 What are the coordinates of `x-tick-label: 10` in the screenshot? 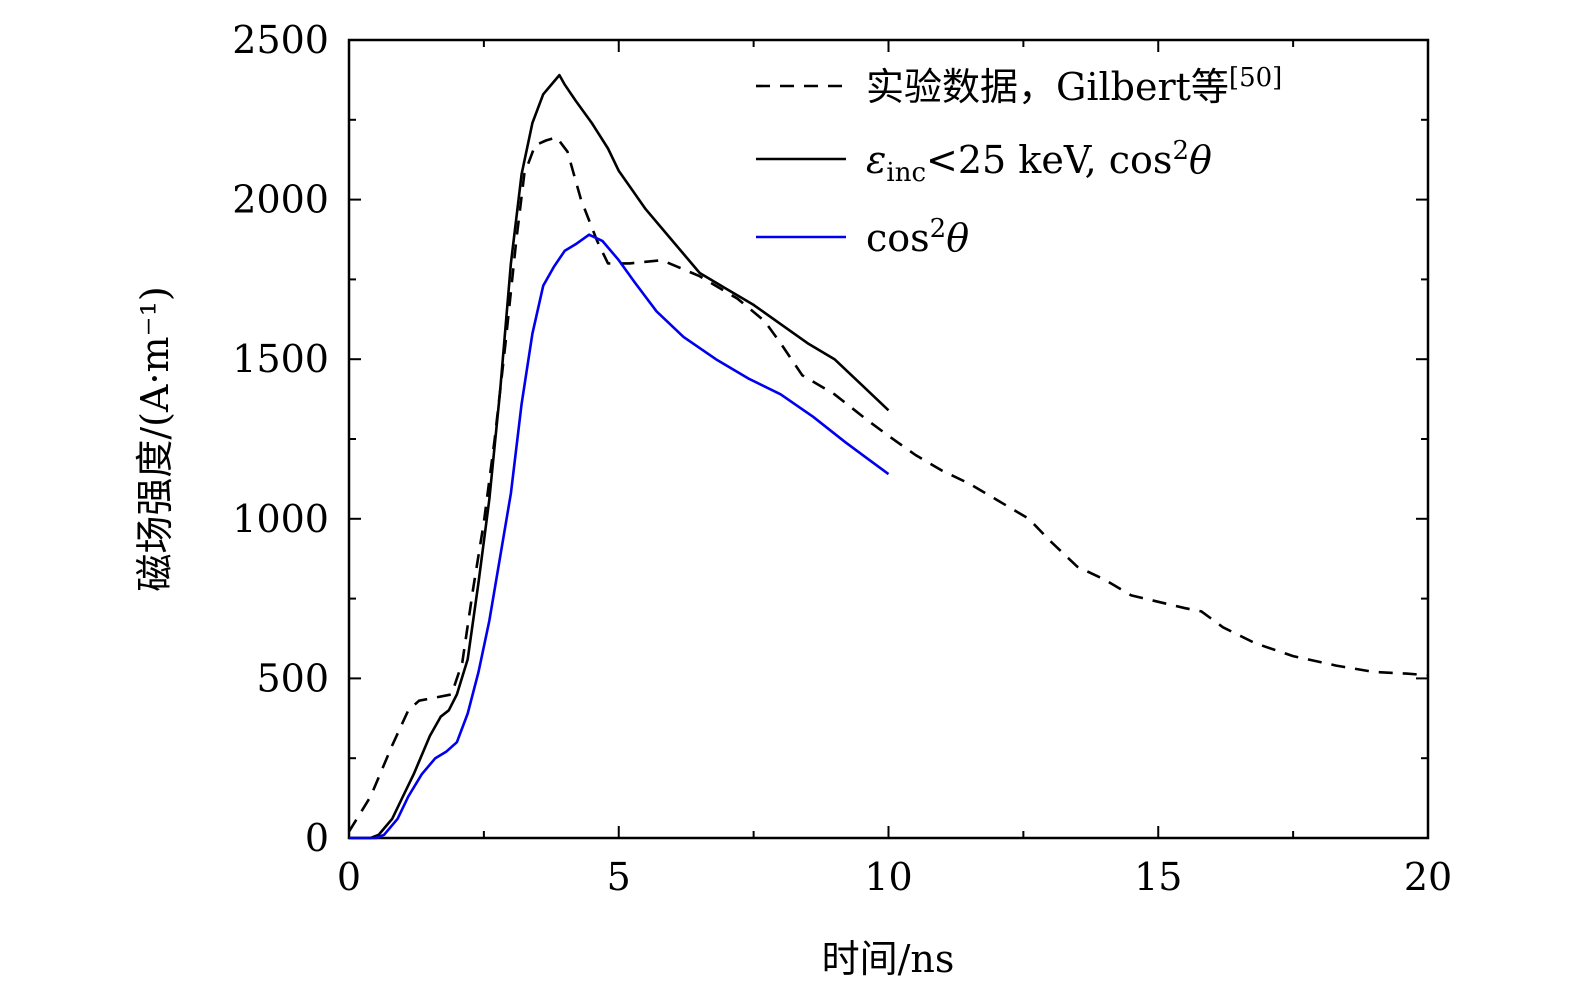 It's located at (888, 877).